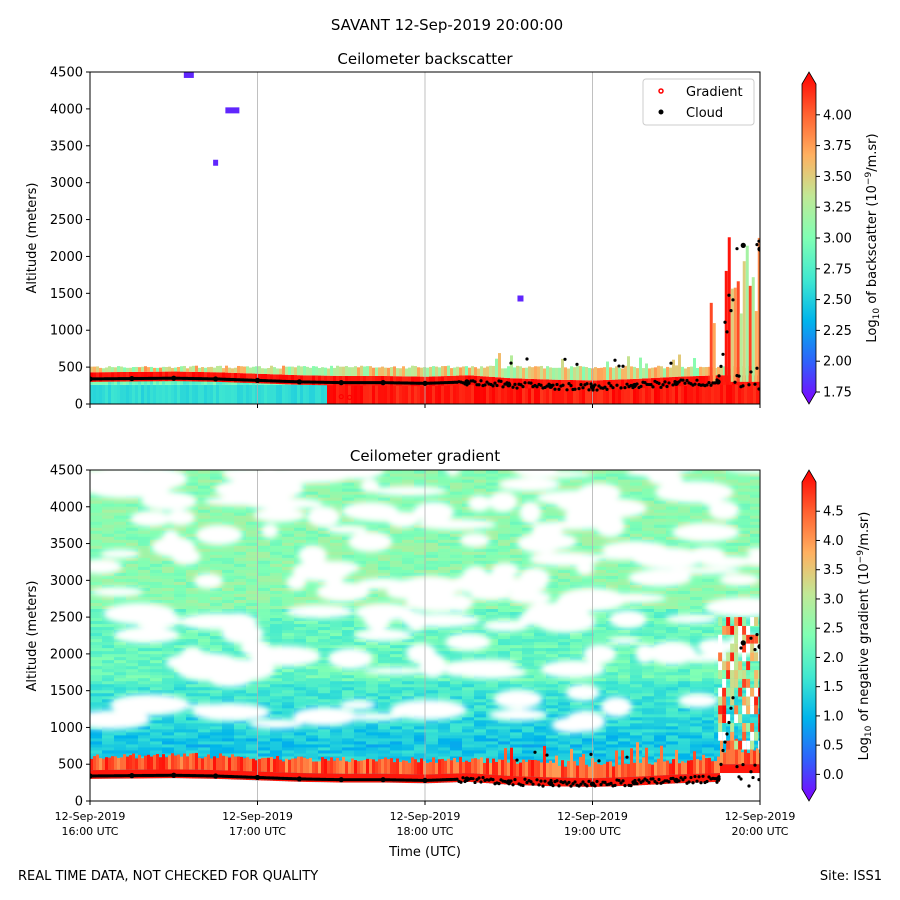  Describe the element at coordinates (837, 300) in the screenshot. I see `colorbar-tick-label: 2.50` at that location.